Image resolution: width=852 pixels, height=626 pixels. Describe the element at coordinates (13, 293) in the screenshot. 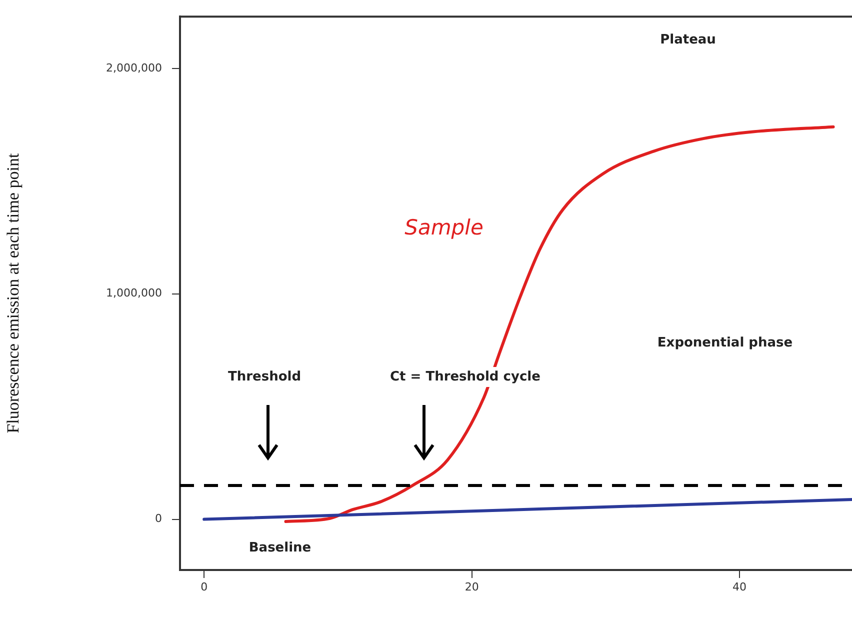

I see `y-axis-title: Fluorescence emission at each time point` at that location.